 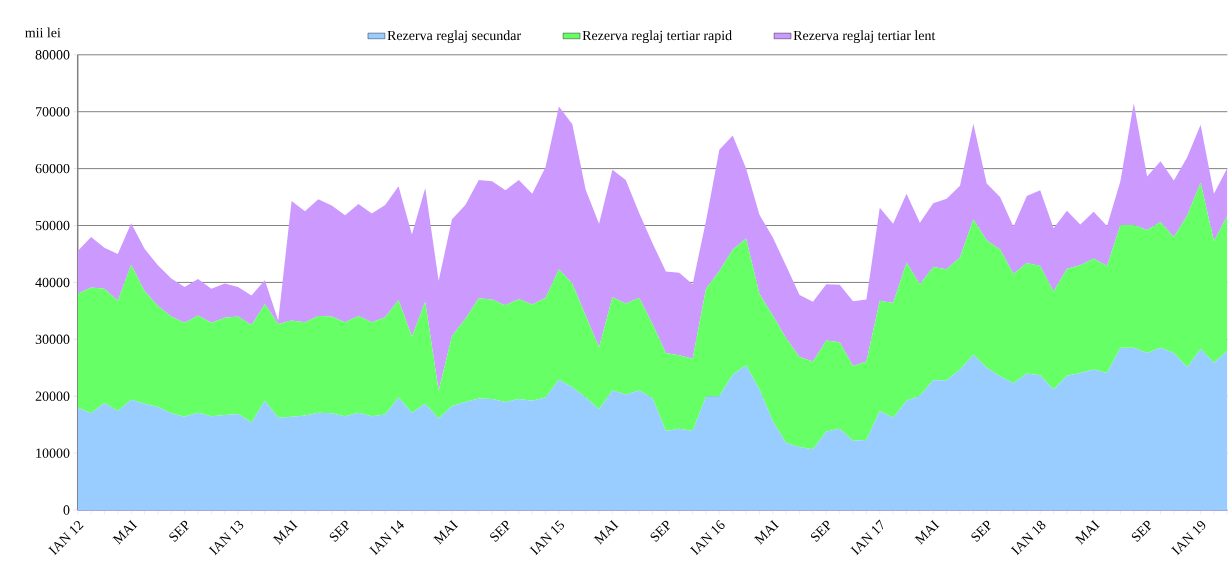 I want to click on y-tick-label: 70000, so click(x=53, y=112).